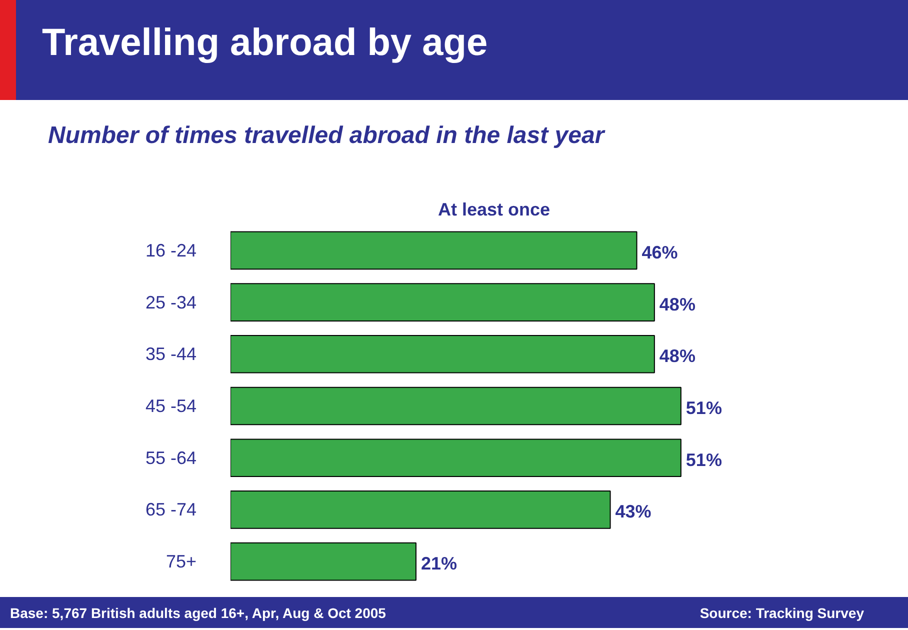 The height and width of the screenshot is (630, 908). What do you see at coordinates (171, 406) in the screenshot?
I see `y-tick-label: 45 -54` at bounding box center [171, 406].